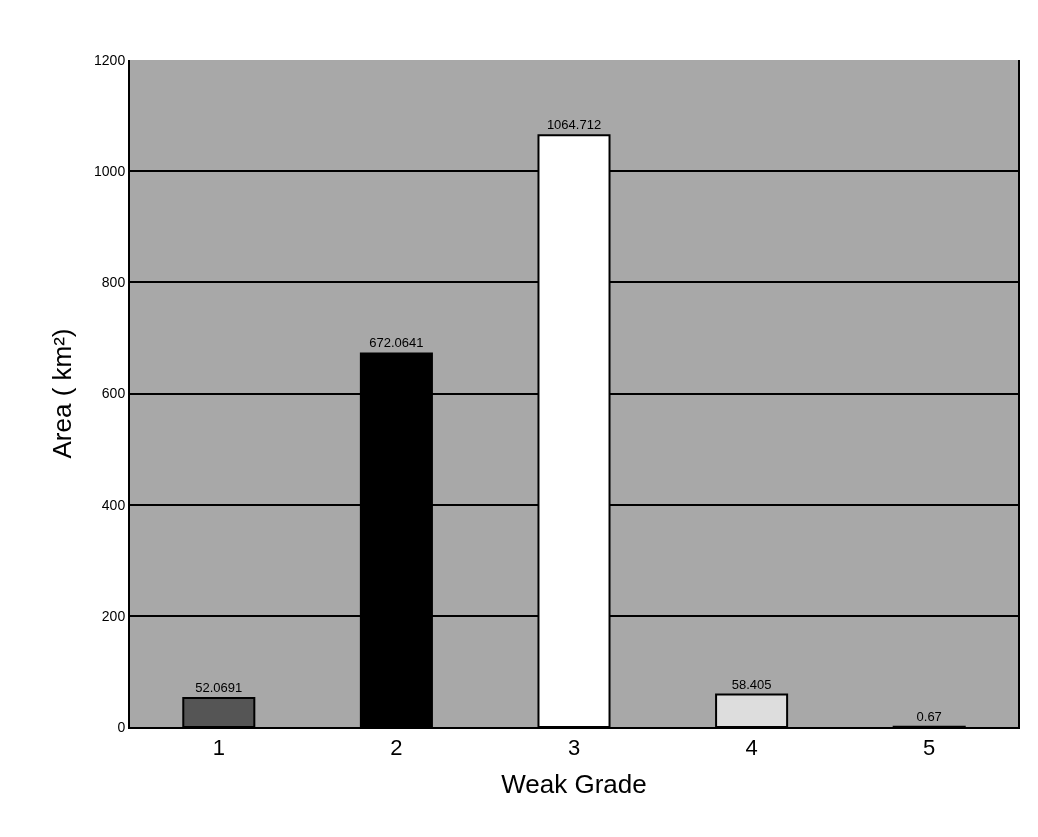 This screenshot has height=837, width=1038. What do you see at coordinates (574, 748) in the screenshot?
I see `x-tick-label: 3` at bounding box center [574, 748].